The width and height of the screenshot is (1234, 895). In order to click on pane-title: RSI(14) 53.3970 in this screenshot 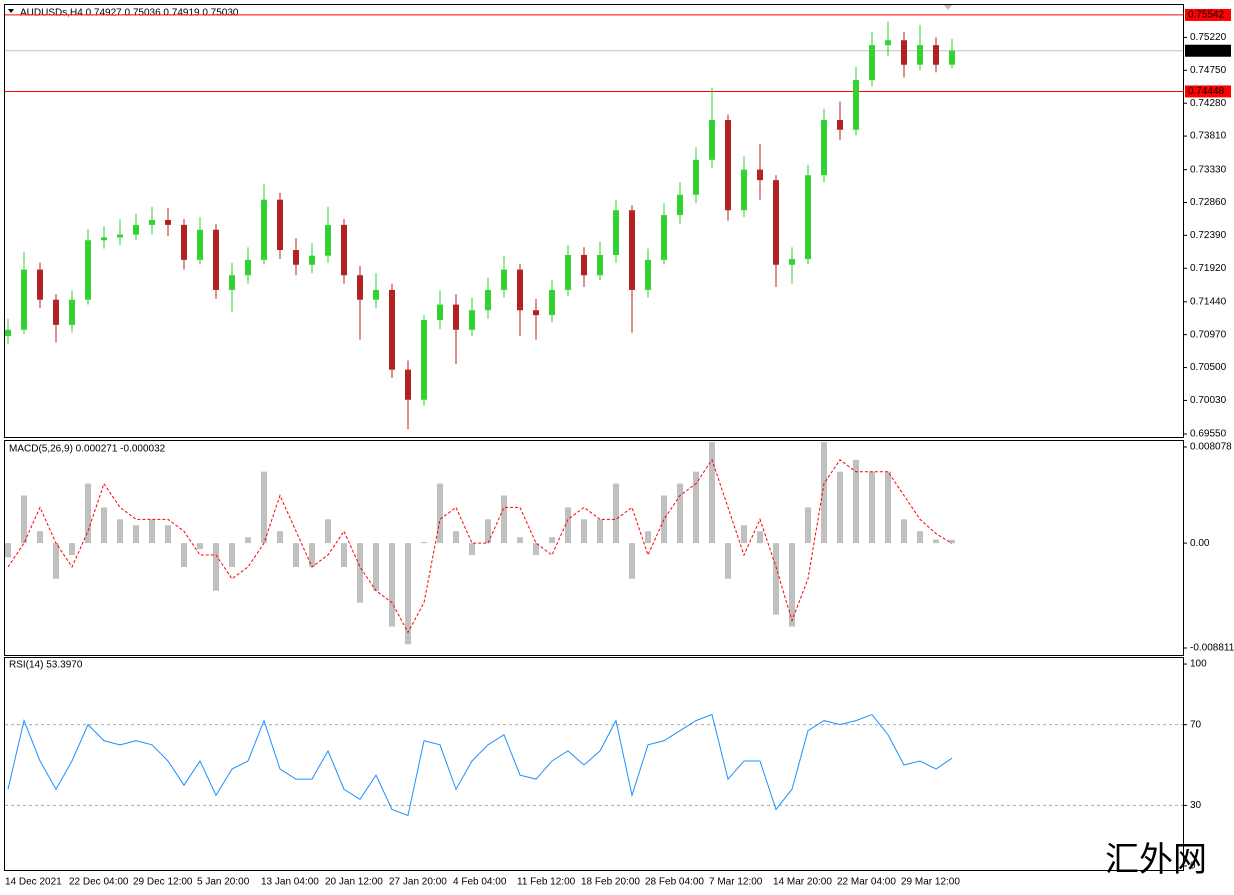, I will do `click(46, 665)`.